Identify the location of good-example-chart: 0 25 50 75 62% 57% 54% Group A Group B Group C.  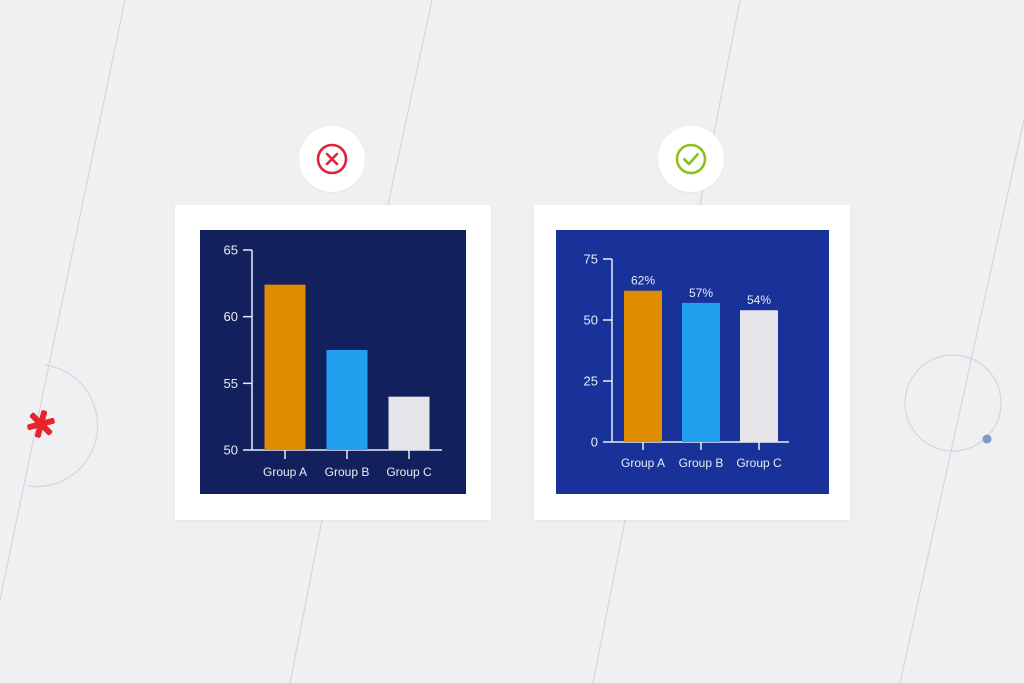
(692, 362).